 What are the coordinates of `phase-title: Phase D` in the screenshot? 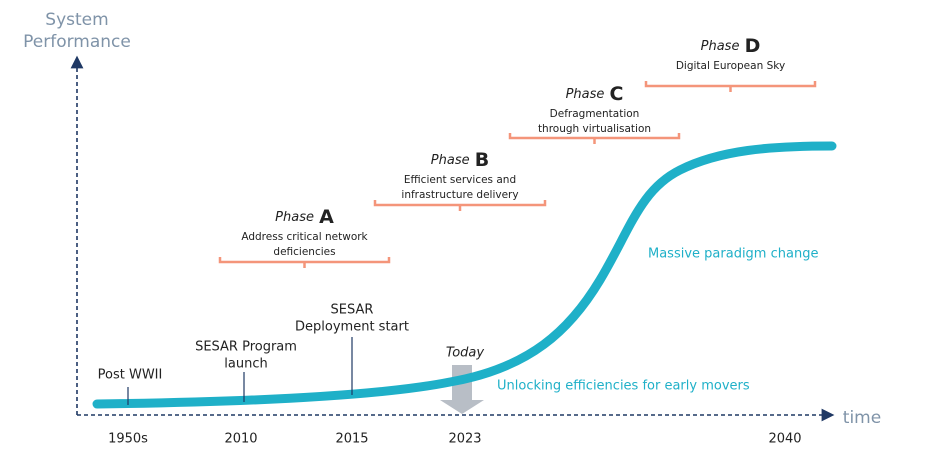 It's located at (731, 46).